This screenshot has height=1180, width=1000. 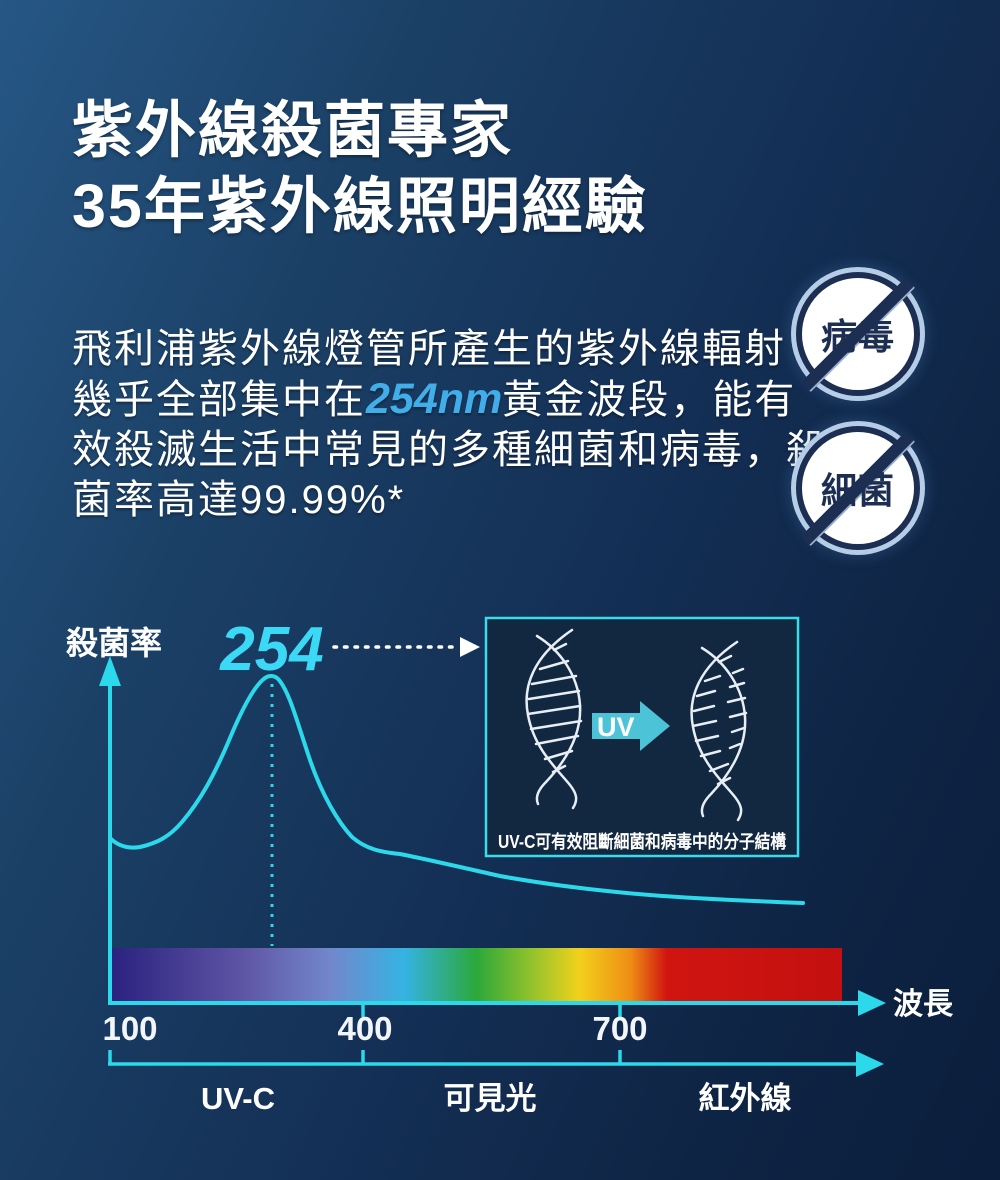 What do you see at coordinates (114, 643) in the screenshot?
I see `y-axis-label: 殺菌率` at bounding box center [114, 643].